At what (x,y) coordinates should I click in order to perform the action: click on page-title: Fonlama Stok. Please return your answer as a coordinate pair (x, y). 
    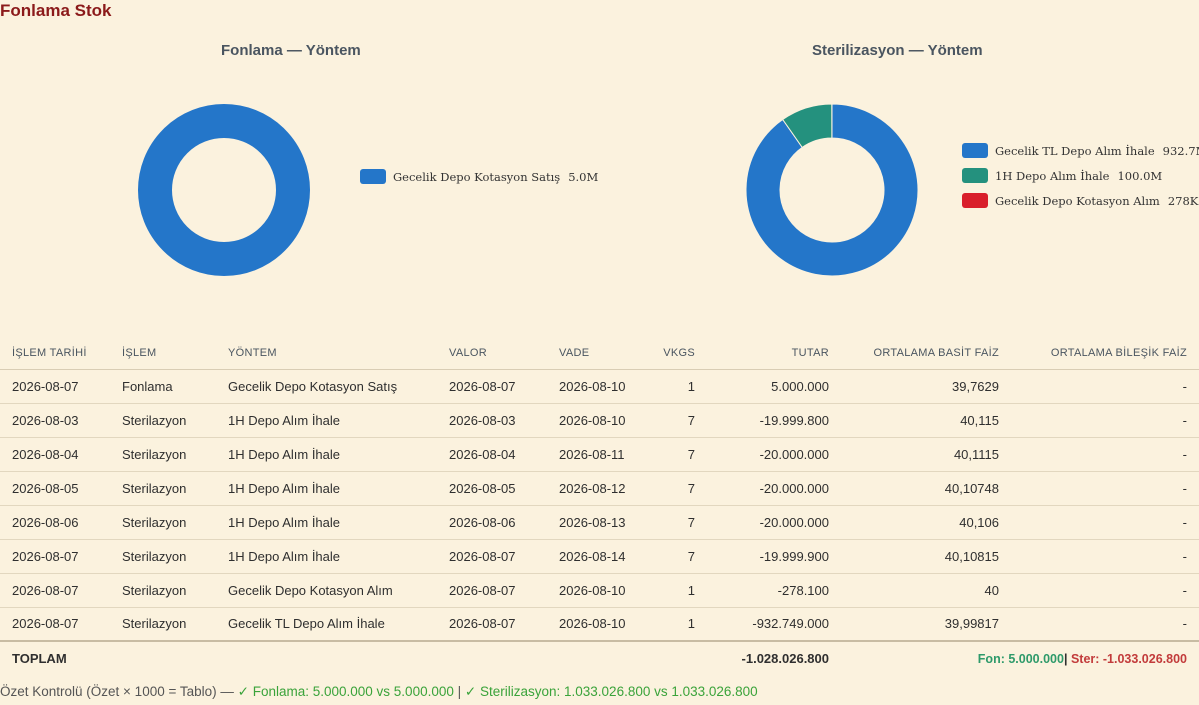
    Looking at the image, I should click on (56, 10).